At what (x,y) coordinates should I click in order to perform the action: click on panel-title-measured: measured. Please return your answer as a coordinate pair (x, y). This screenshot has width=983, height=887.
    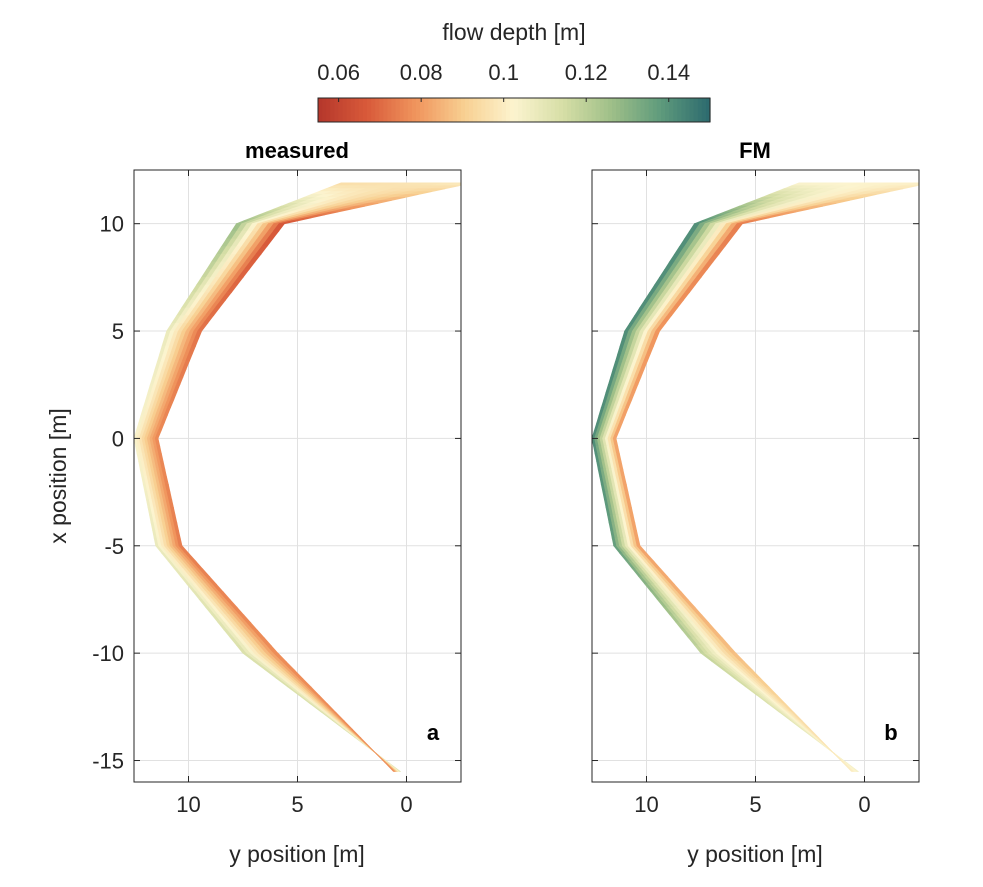
    Looking at the image, I should click on (297, 150).